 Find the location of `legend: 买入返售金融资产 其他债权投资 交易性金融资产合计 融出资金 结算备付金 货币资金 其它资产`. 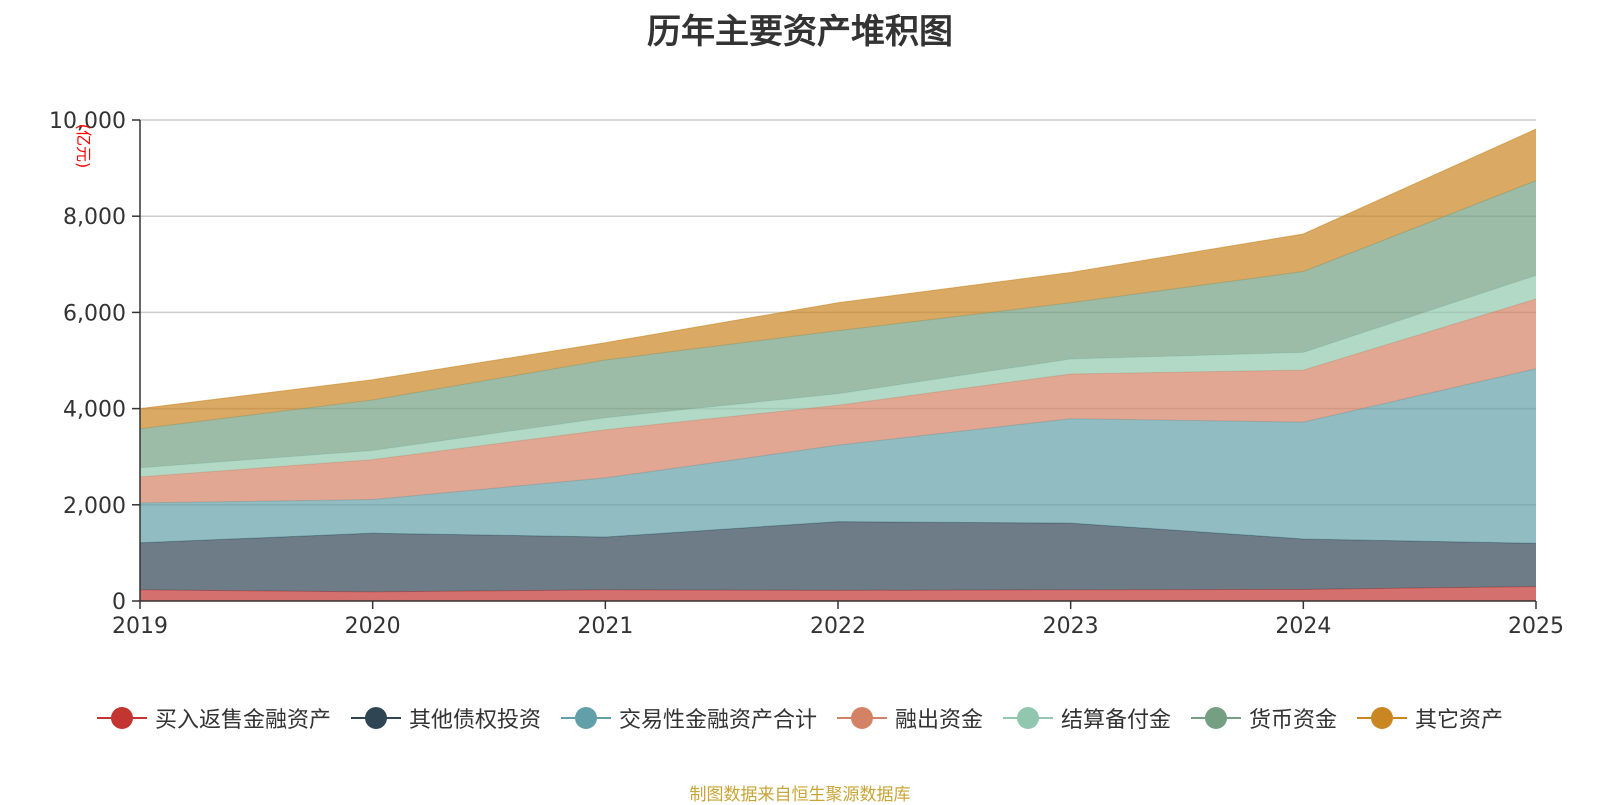

legend: 买入返售金融资产 其他债权投资 交易性金融资产合计 融出资金 结算备付金 货币资金 其它资产 is located at coordinates (800, 718).